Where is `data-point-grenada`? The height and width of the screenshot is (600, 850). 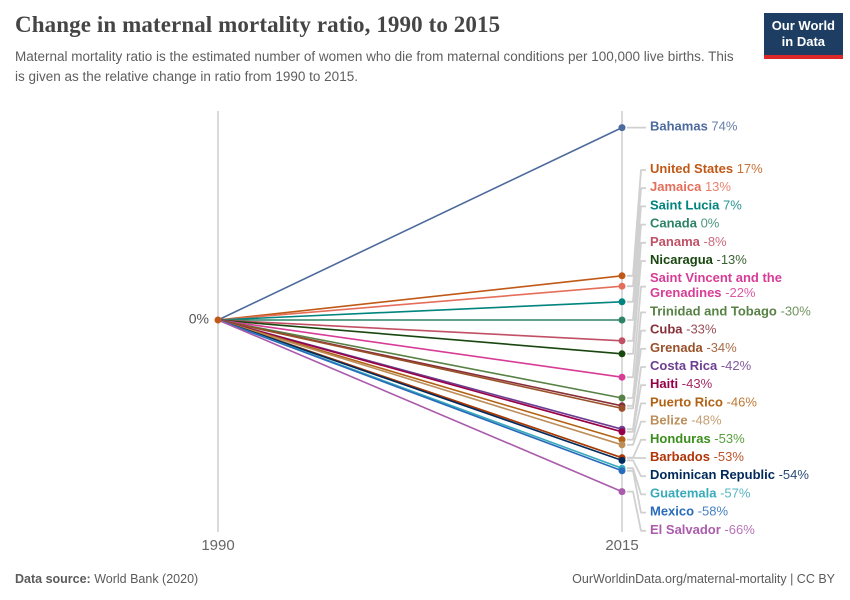 data-point-grenada is located at coordinates (622, 408).